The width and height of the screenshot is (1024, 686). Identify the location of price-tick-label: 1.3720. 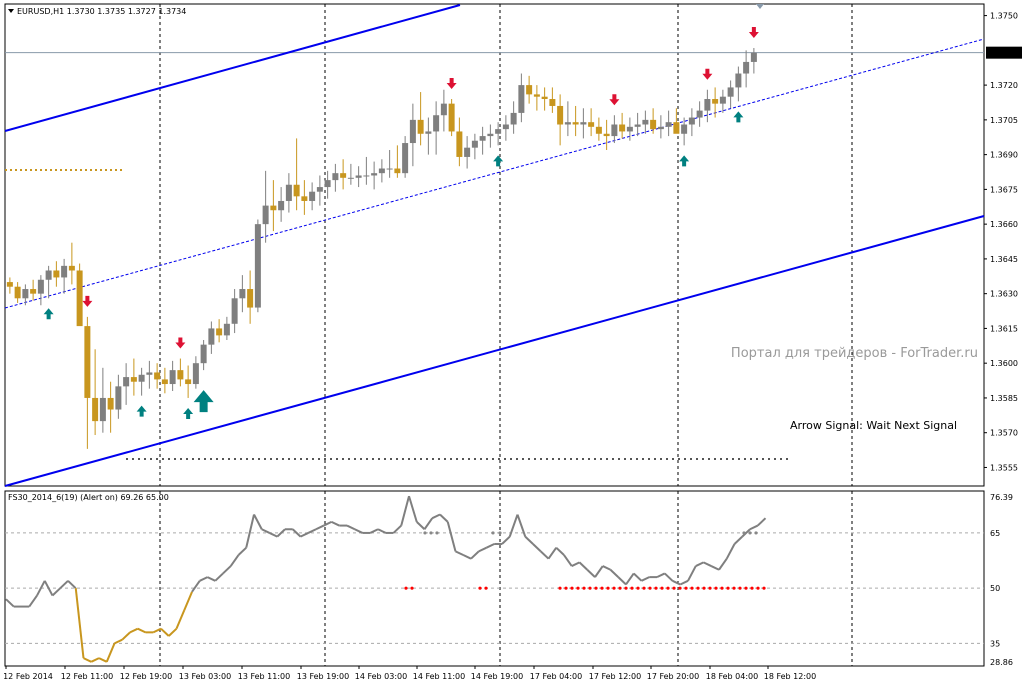
(1004, 85).